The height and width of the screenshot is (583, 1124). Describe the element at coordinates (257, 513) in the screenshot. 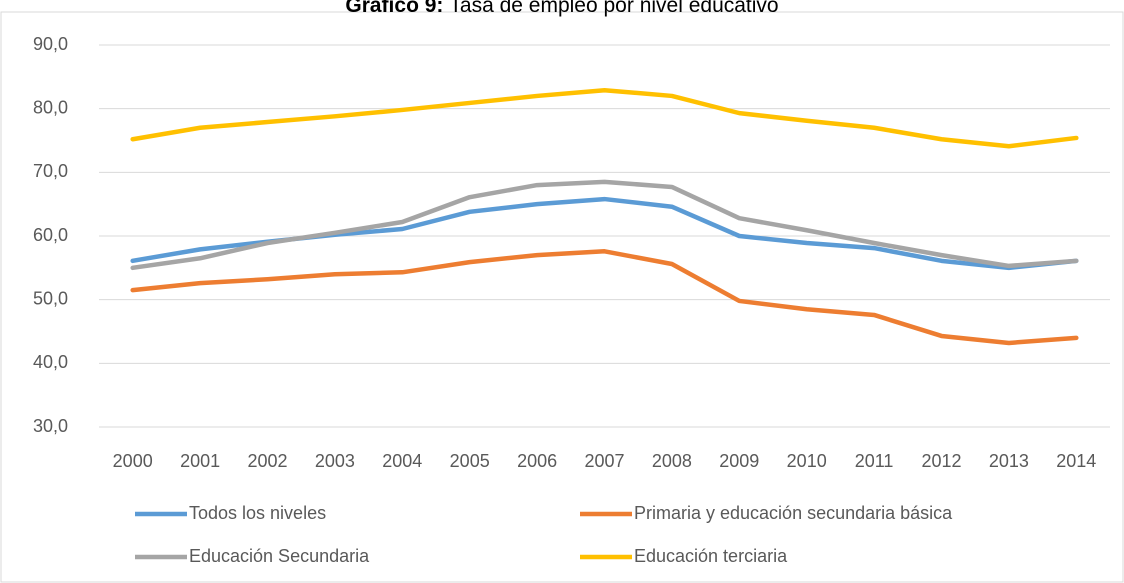

I see `legend-label: Todos los niveles` at that location.